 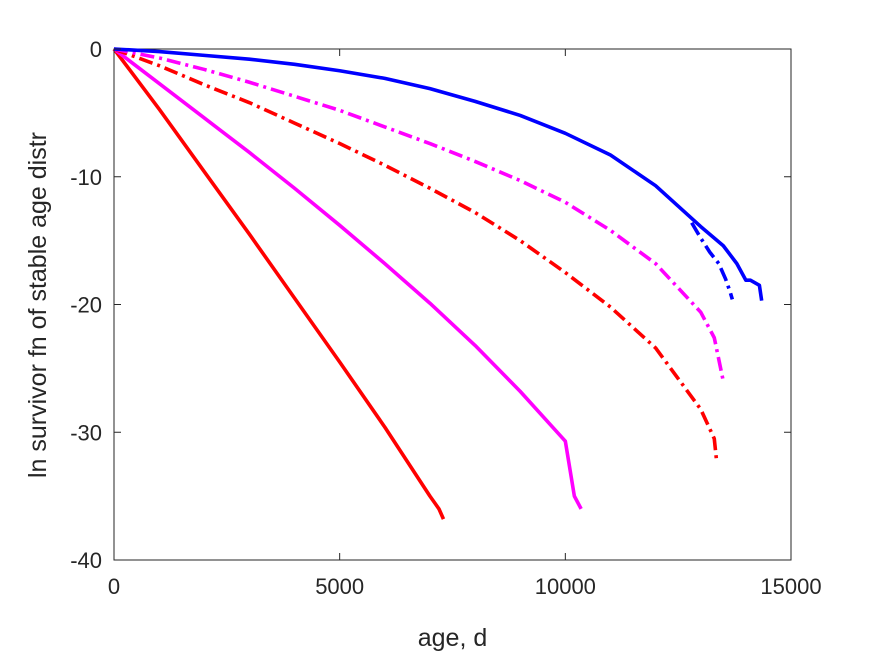 I want to click on x-tick-label: 0, so click(x=114, y=586).